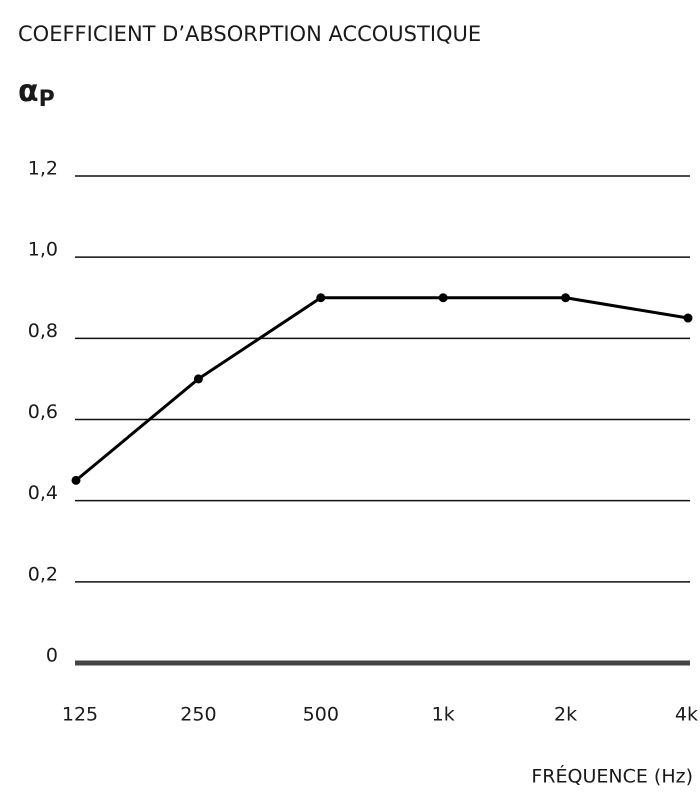  I want to click on x-tick-label: 4k, so click(686, 715).